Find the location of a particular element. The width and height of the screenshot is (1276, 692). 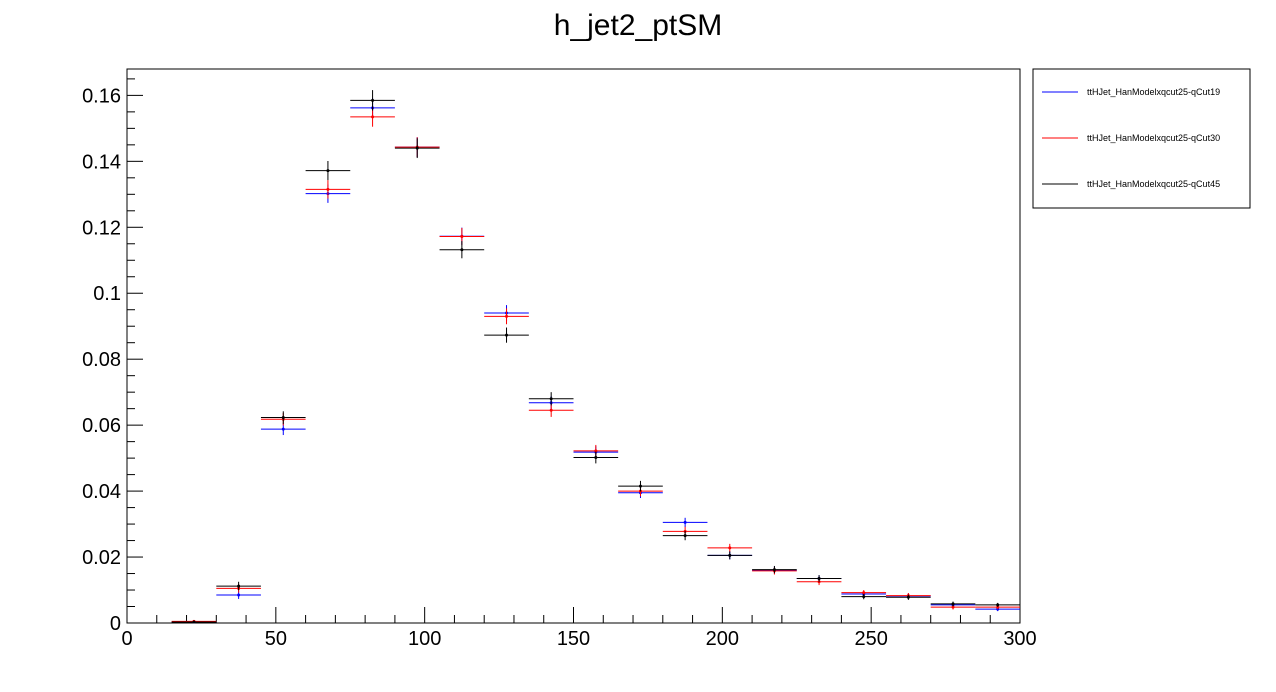

x-tick-label: 0 is located at coordinates (126, 639).